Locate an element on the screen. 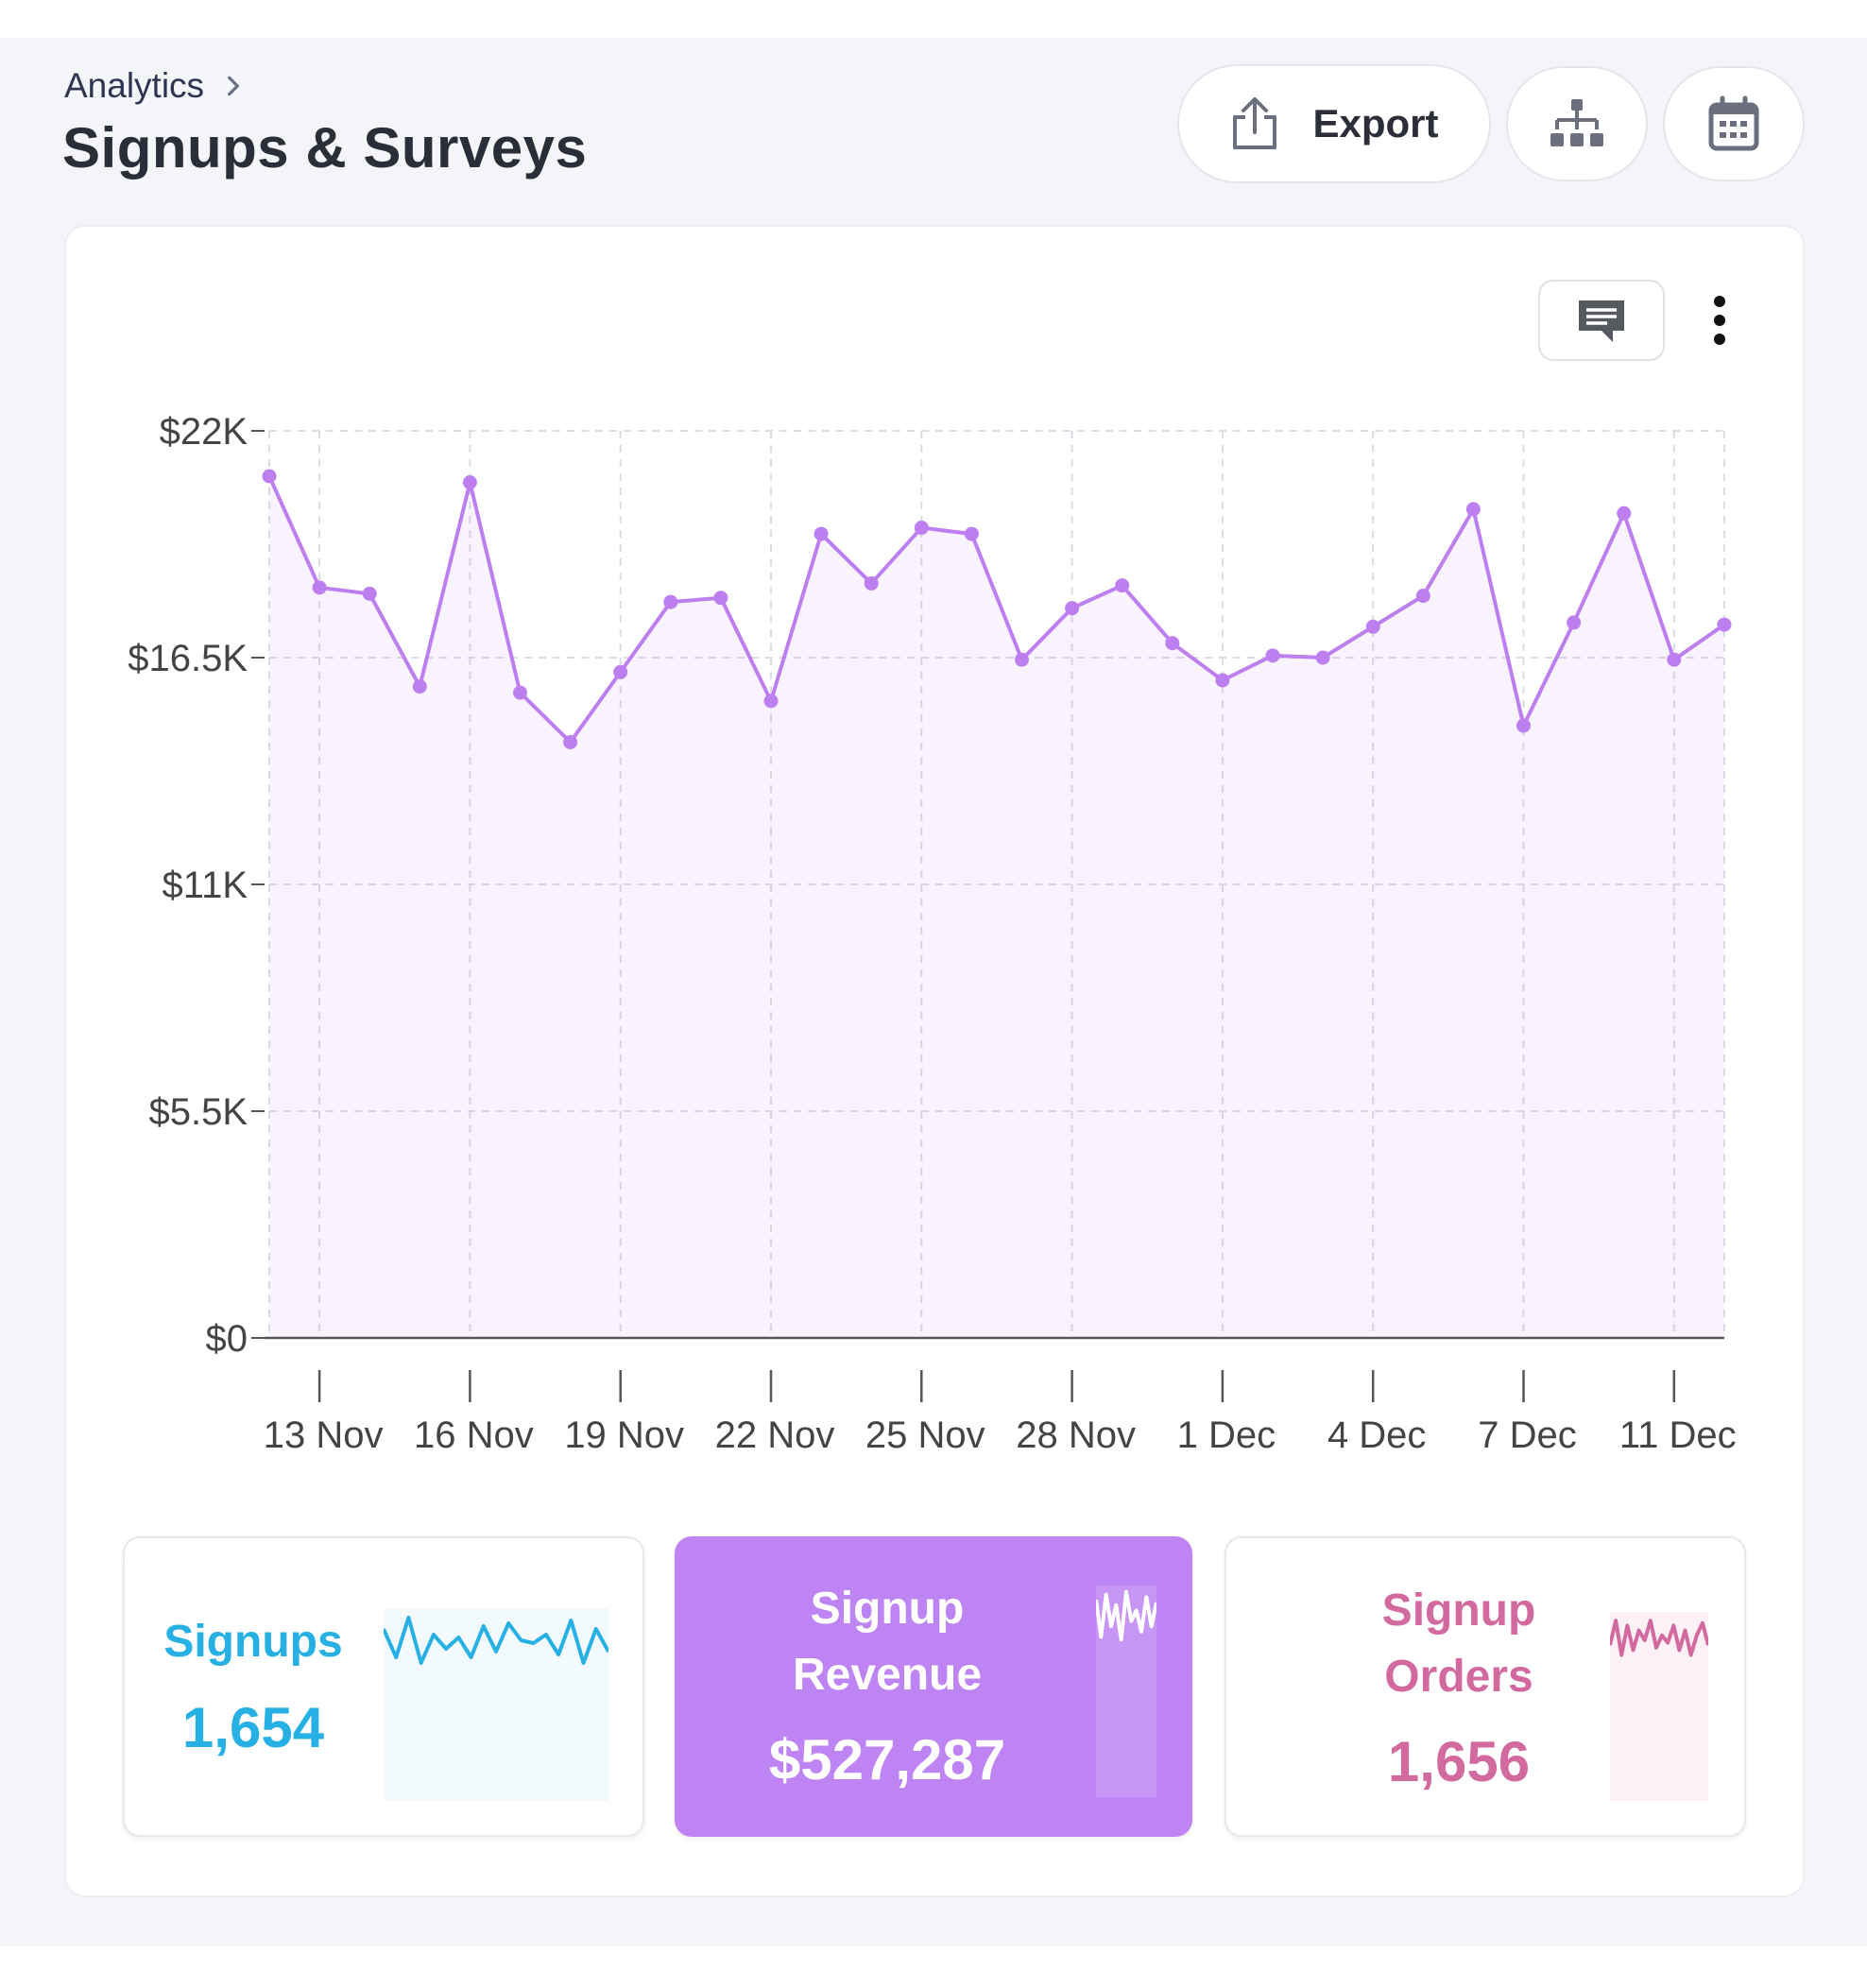 This screenshot has height=1988, width=1867. calendar-button is located at coordinates (1734, 123).